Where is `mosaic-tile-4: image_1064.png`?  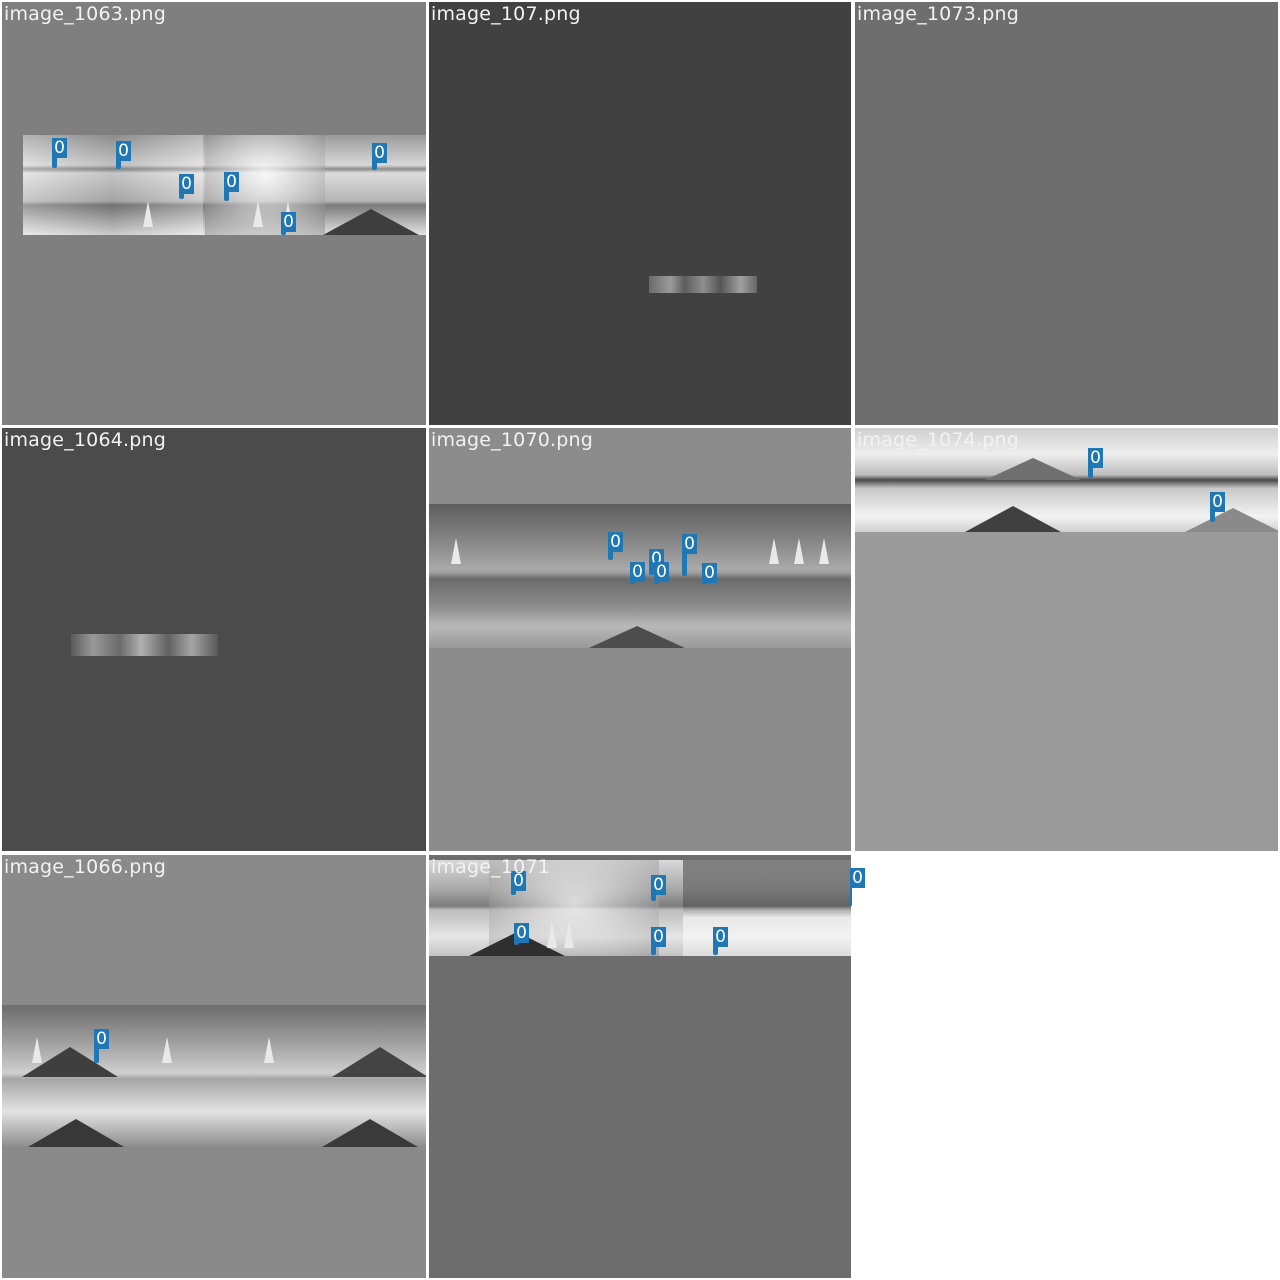
mosaic-tile-4: image_1064.png is located at coordinates (214, 639).